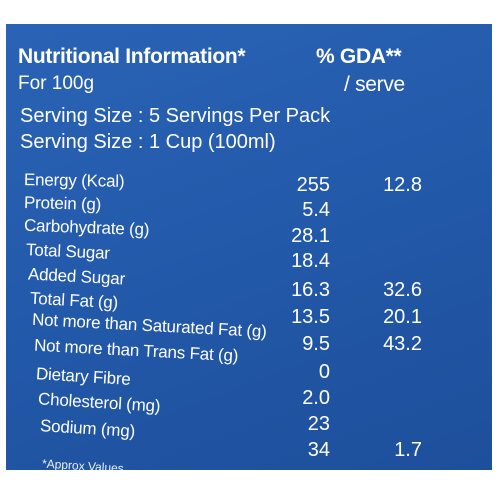 The width and height of the screenshot is (500, 500). I want to click on footnote-approx-values: *Approx Values, so click(83, 463).